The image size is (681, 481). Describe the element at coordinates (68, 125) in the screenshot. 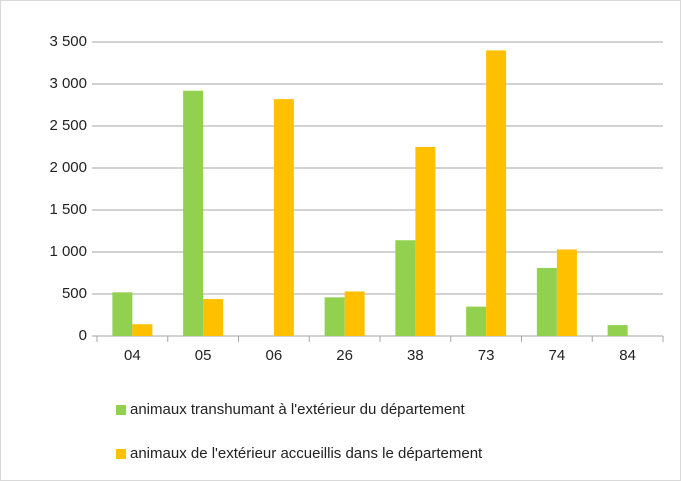

I see `y-tick-label: 2 500` at that location.